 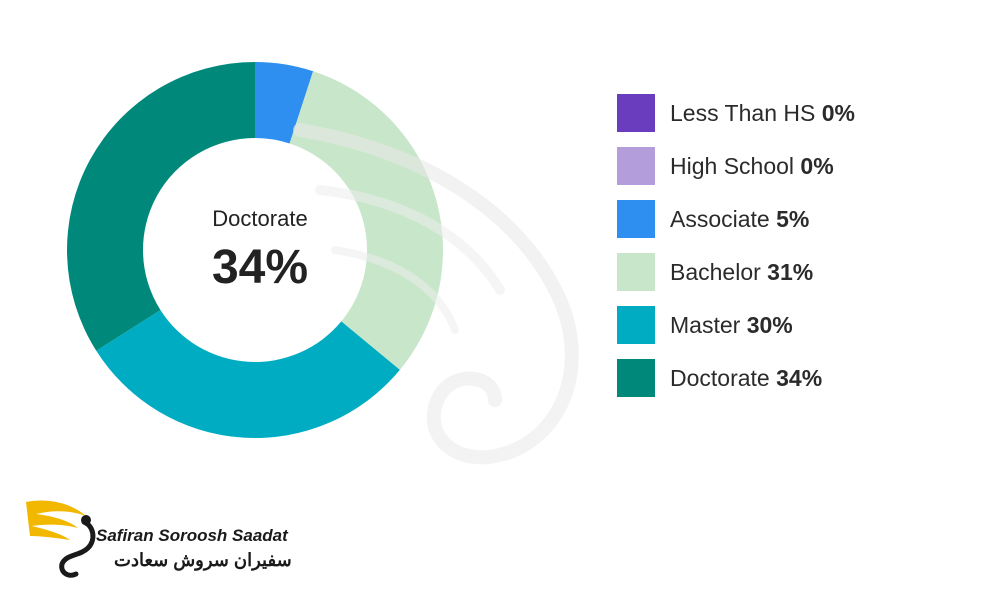 I want to click on legend-item-less-than-hs: Less Than HS 0%, so click(x=797, y=113).